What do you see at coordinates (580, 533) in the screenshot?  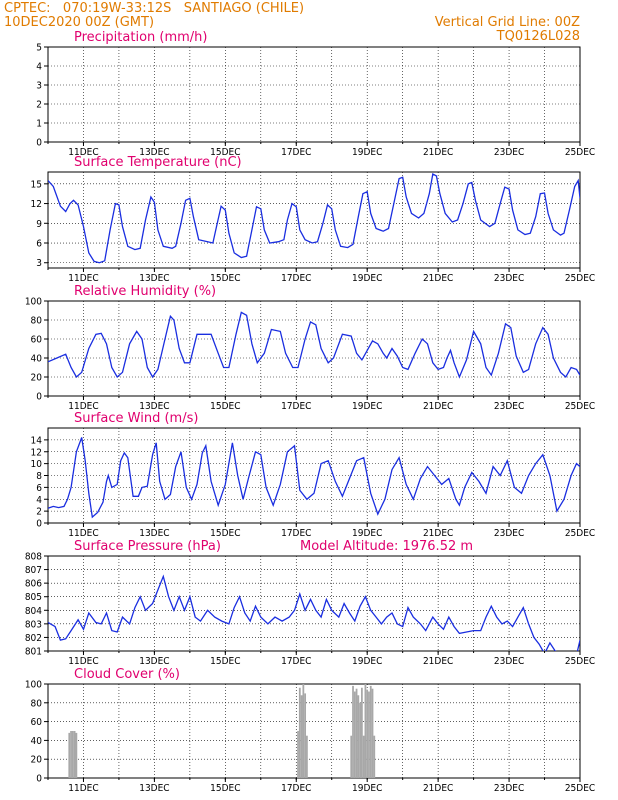 I see `x-tick-label: 25DEC` at bounding box center [580, 533].